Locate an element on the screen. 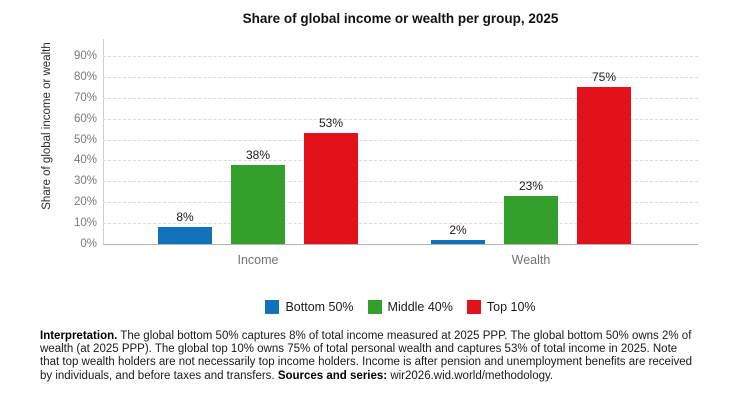 This screenshot has height=419, width=740. y-tick-label: 40% is located at coordinates (85, 160).